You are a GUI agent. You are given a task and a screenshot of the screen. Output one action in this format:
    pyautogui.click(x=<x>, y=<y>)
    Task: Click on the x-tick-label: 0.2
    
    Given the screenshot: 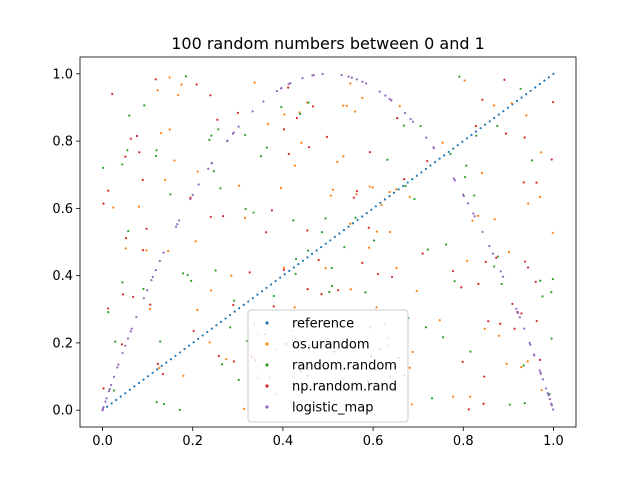 What is the action you would take?
    pyautogui.click(x=192, y=441)
    